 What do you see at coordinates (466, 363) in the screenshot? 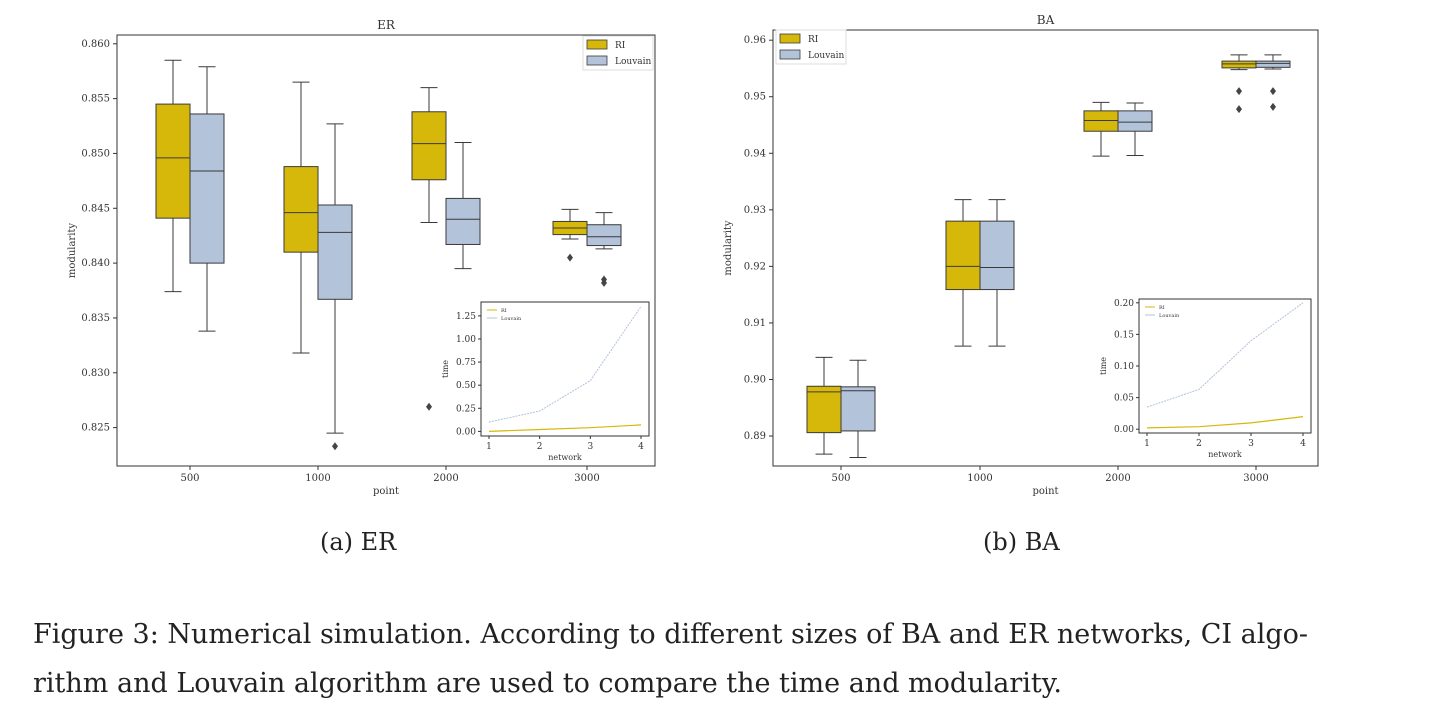
I see `inset-y-tick-label: 0.75` at bounding box center [466, 363].